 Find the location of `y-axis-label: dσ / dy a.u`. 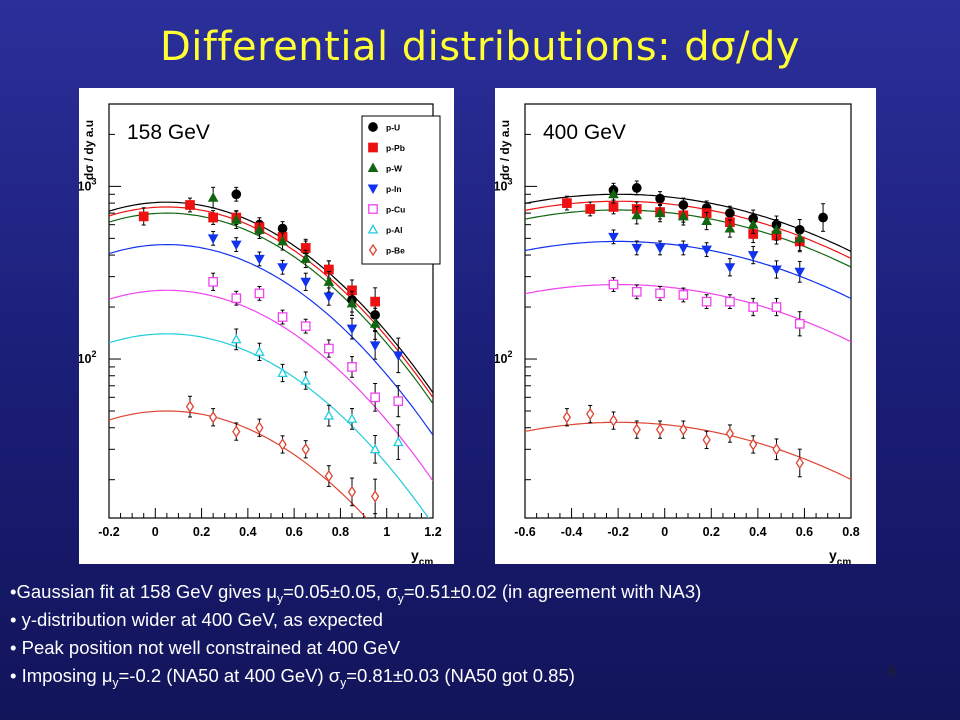

y-axis-label: dσ / dy a.u is located at coordinates (505, 150).